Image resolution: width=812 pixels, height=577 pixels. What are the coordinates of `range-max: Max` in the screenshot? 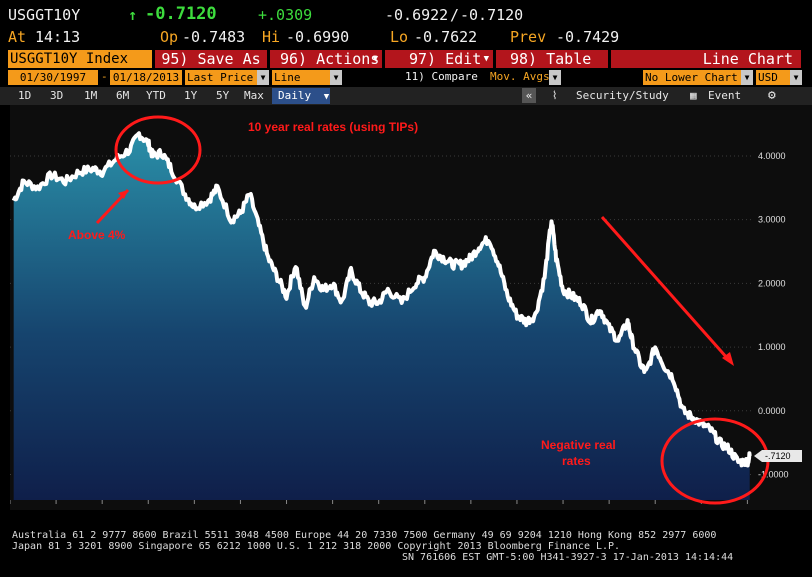 It's located at (254, 95).